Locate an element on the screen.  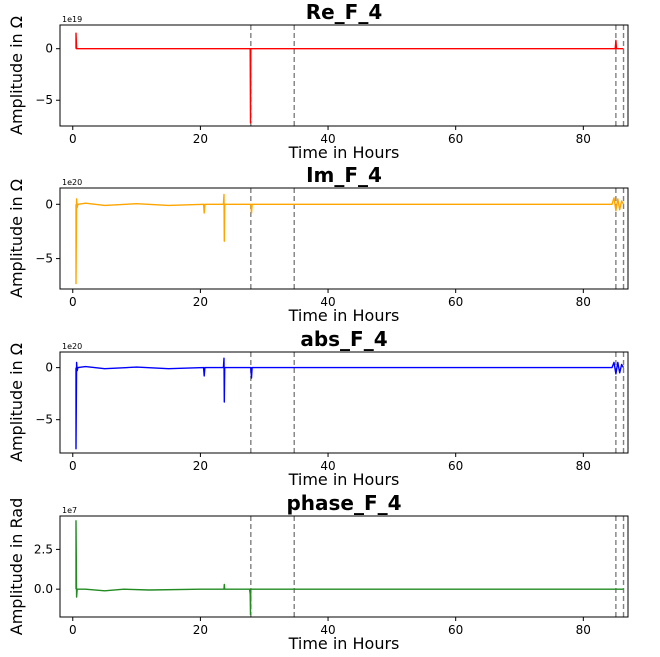
chart-title: phase_F_4 is located at coordinates (343, 503).